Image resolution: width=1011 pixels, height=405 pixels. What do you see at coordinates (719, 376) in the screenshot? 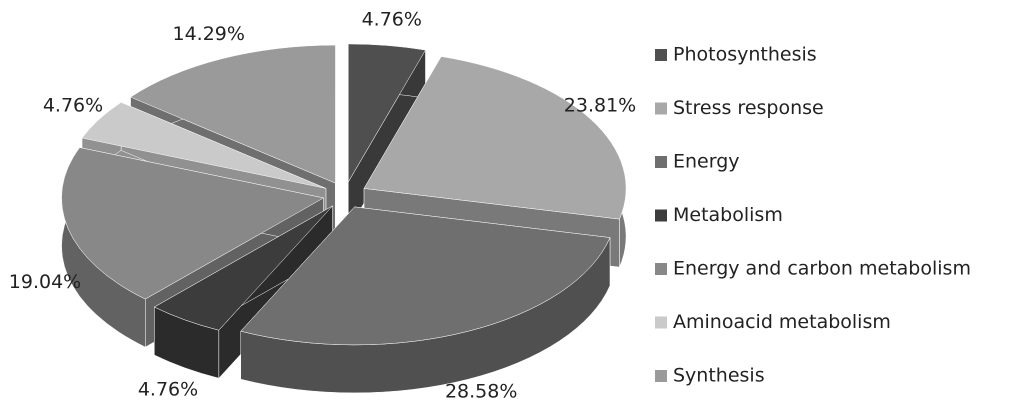
I see `legend-label: Synthesis` at bounding box center [719, 376].